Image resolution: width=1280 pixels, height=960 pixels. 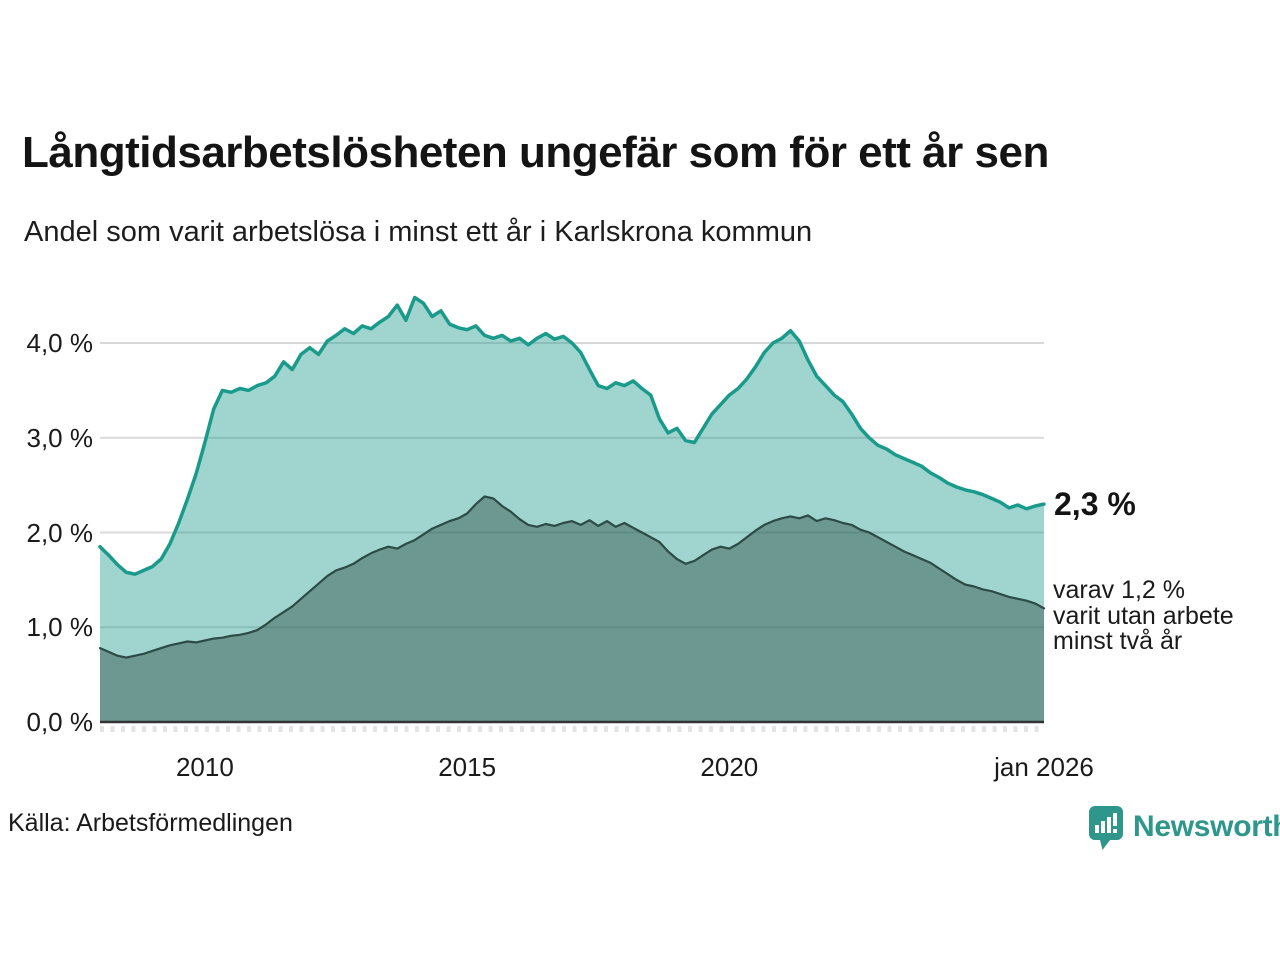 What do you see at coordinates (1106, 828) in the screenshot?
I see `newsworthy-logo-icon` at bounding box center [1106, 828].